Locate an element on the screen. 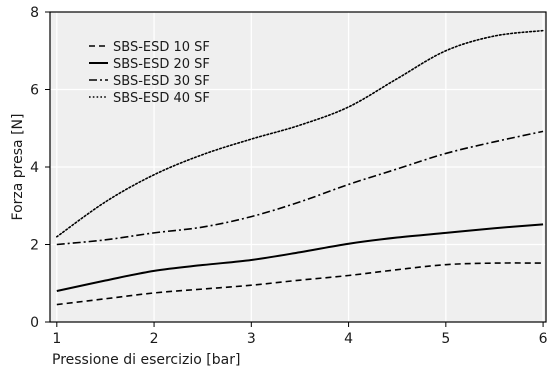 This screenshot has width=550, height=374. legend-label: SBS-ESD 30 SF is located at coordinates (161, 81).